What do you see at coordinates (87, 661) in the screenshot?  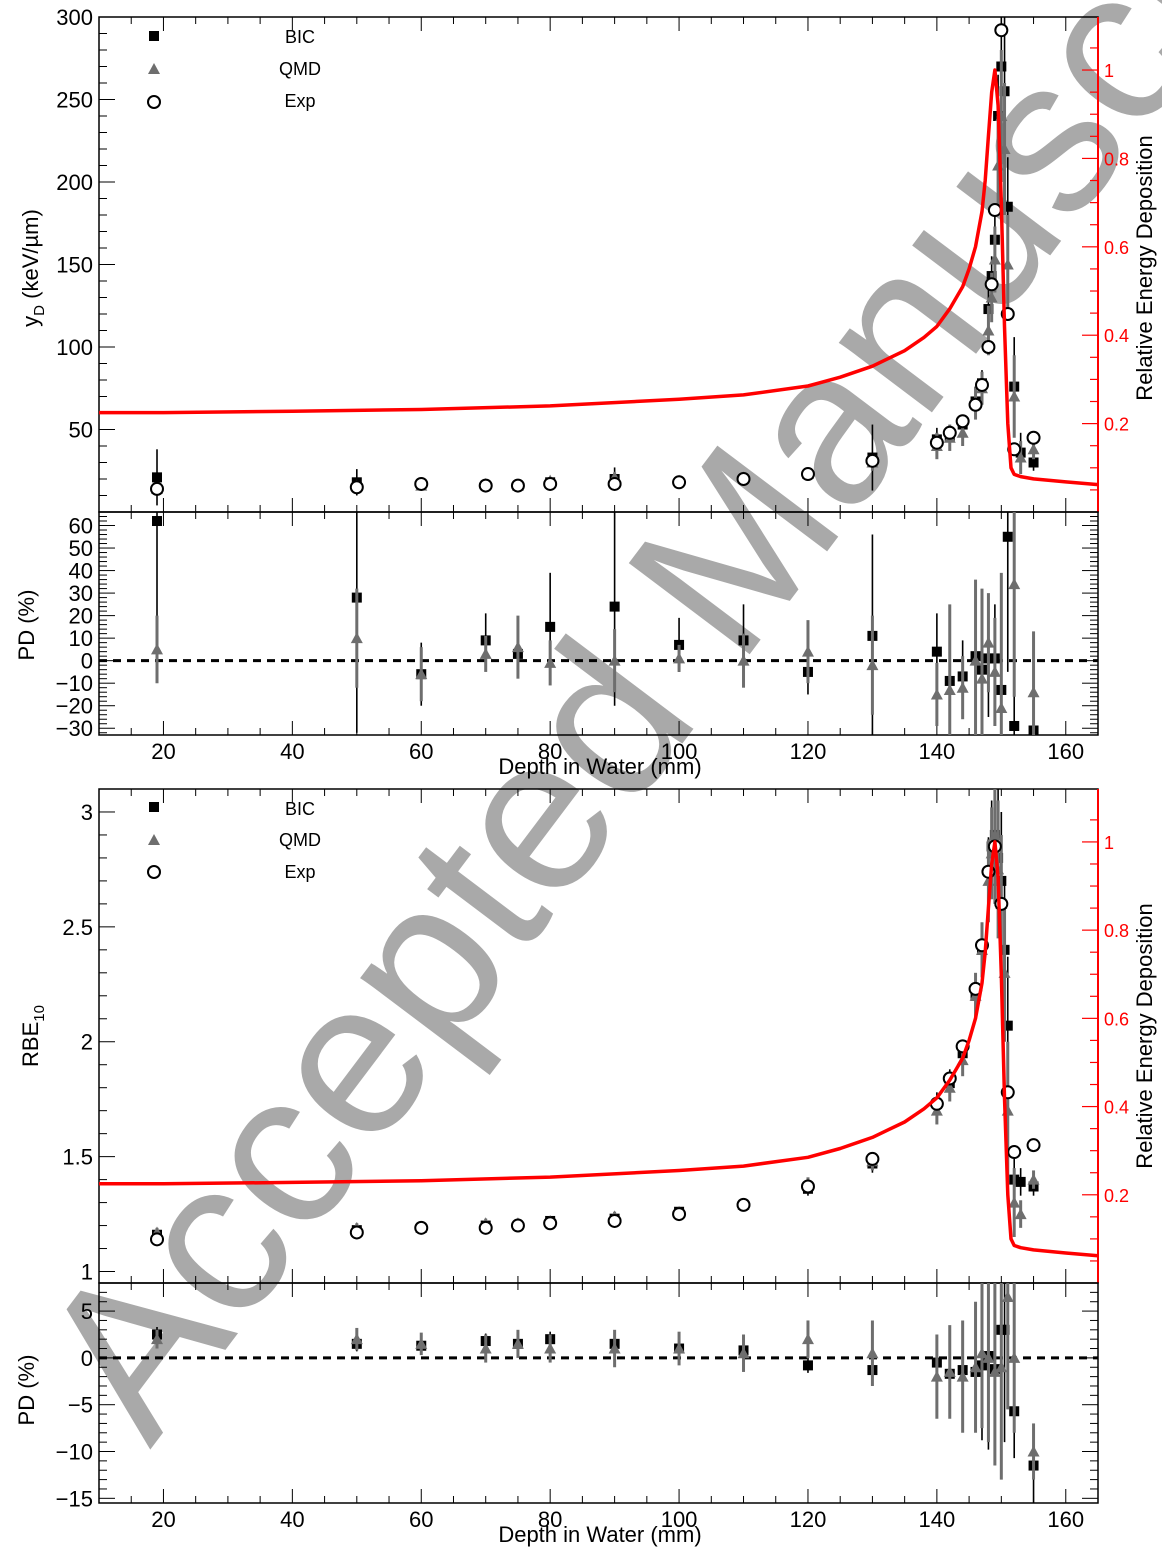 I see `y-tick-label: 0` at bounding box center [87, 661].